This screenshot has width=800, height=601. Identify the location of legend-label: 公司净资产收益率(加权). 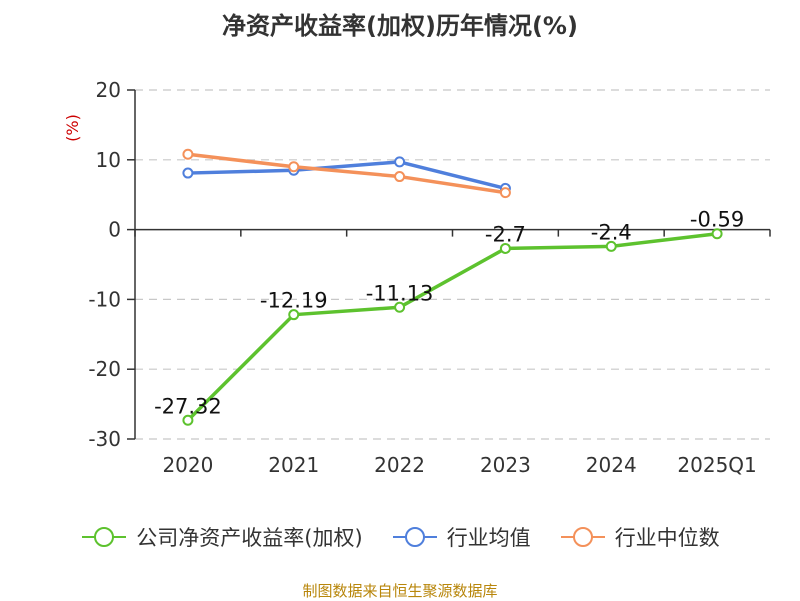
(249, 538).